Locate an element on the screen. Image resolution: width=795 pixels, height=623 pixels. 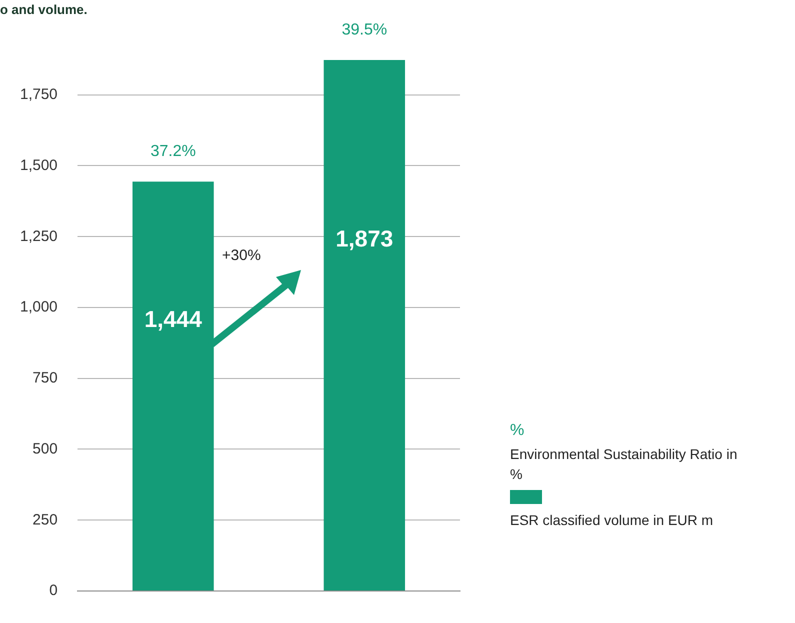
legend-label: ESR classified volume in EUR m is located at coordinates (612, 520).